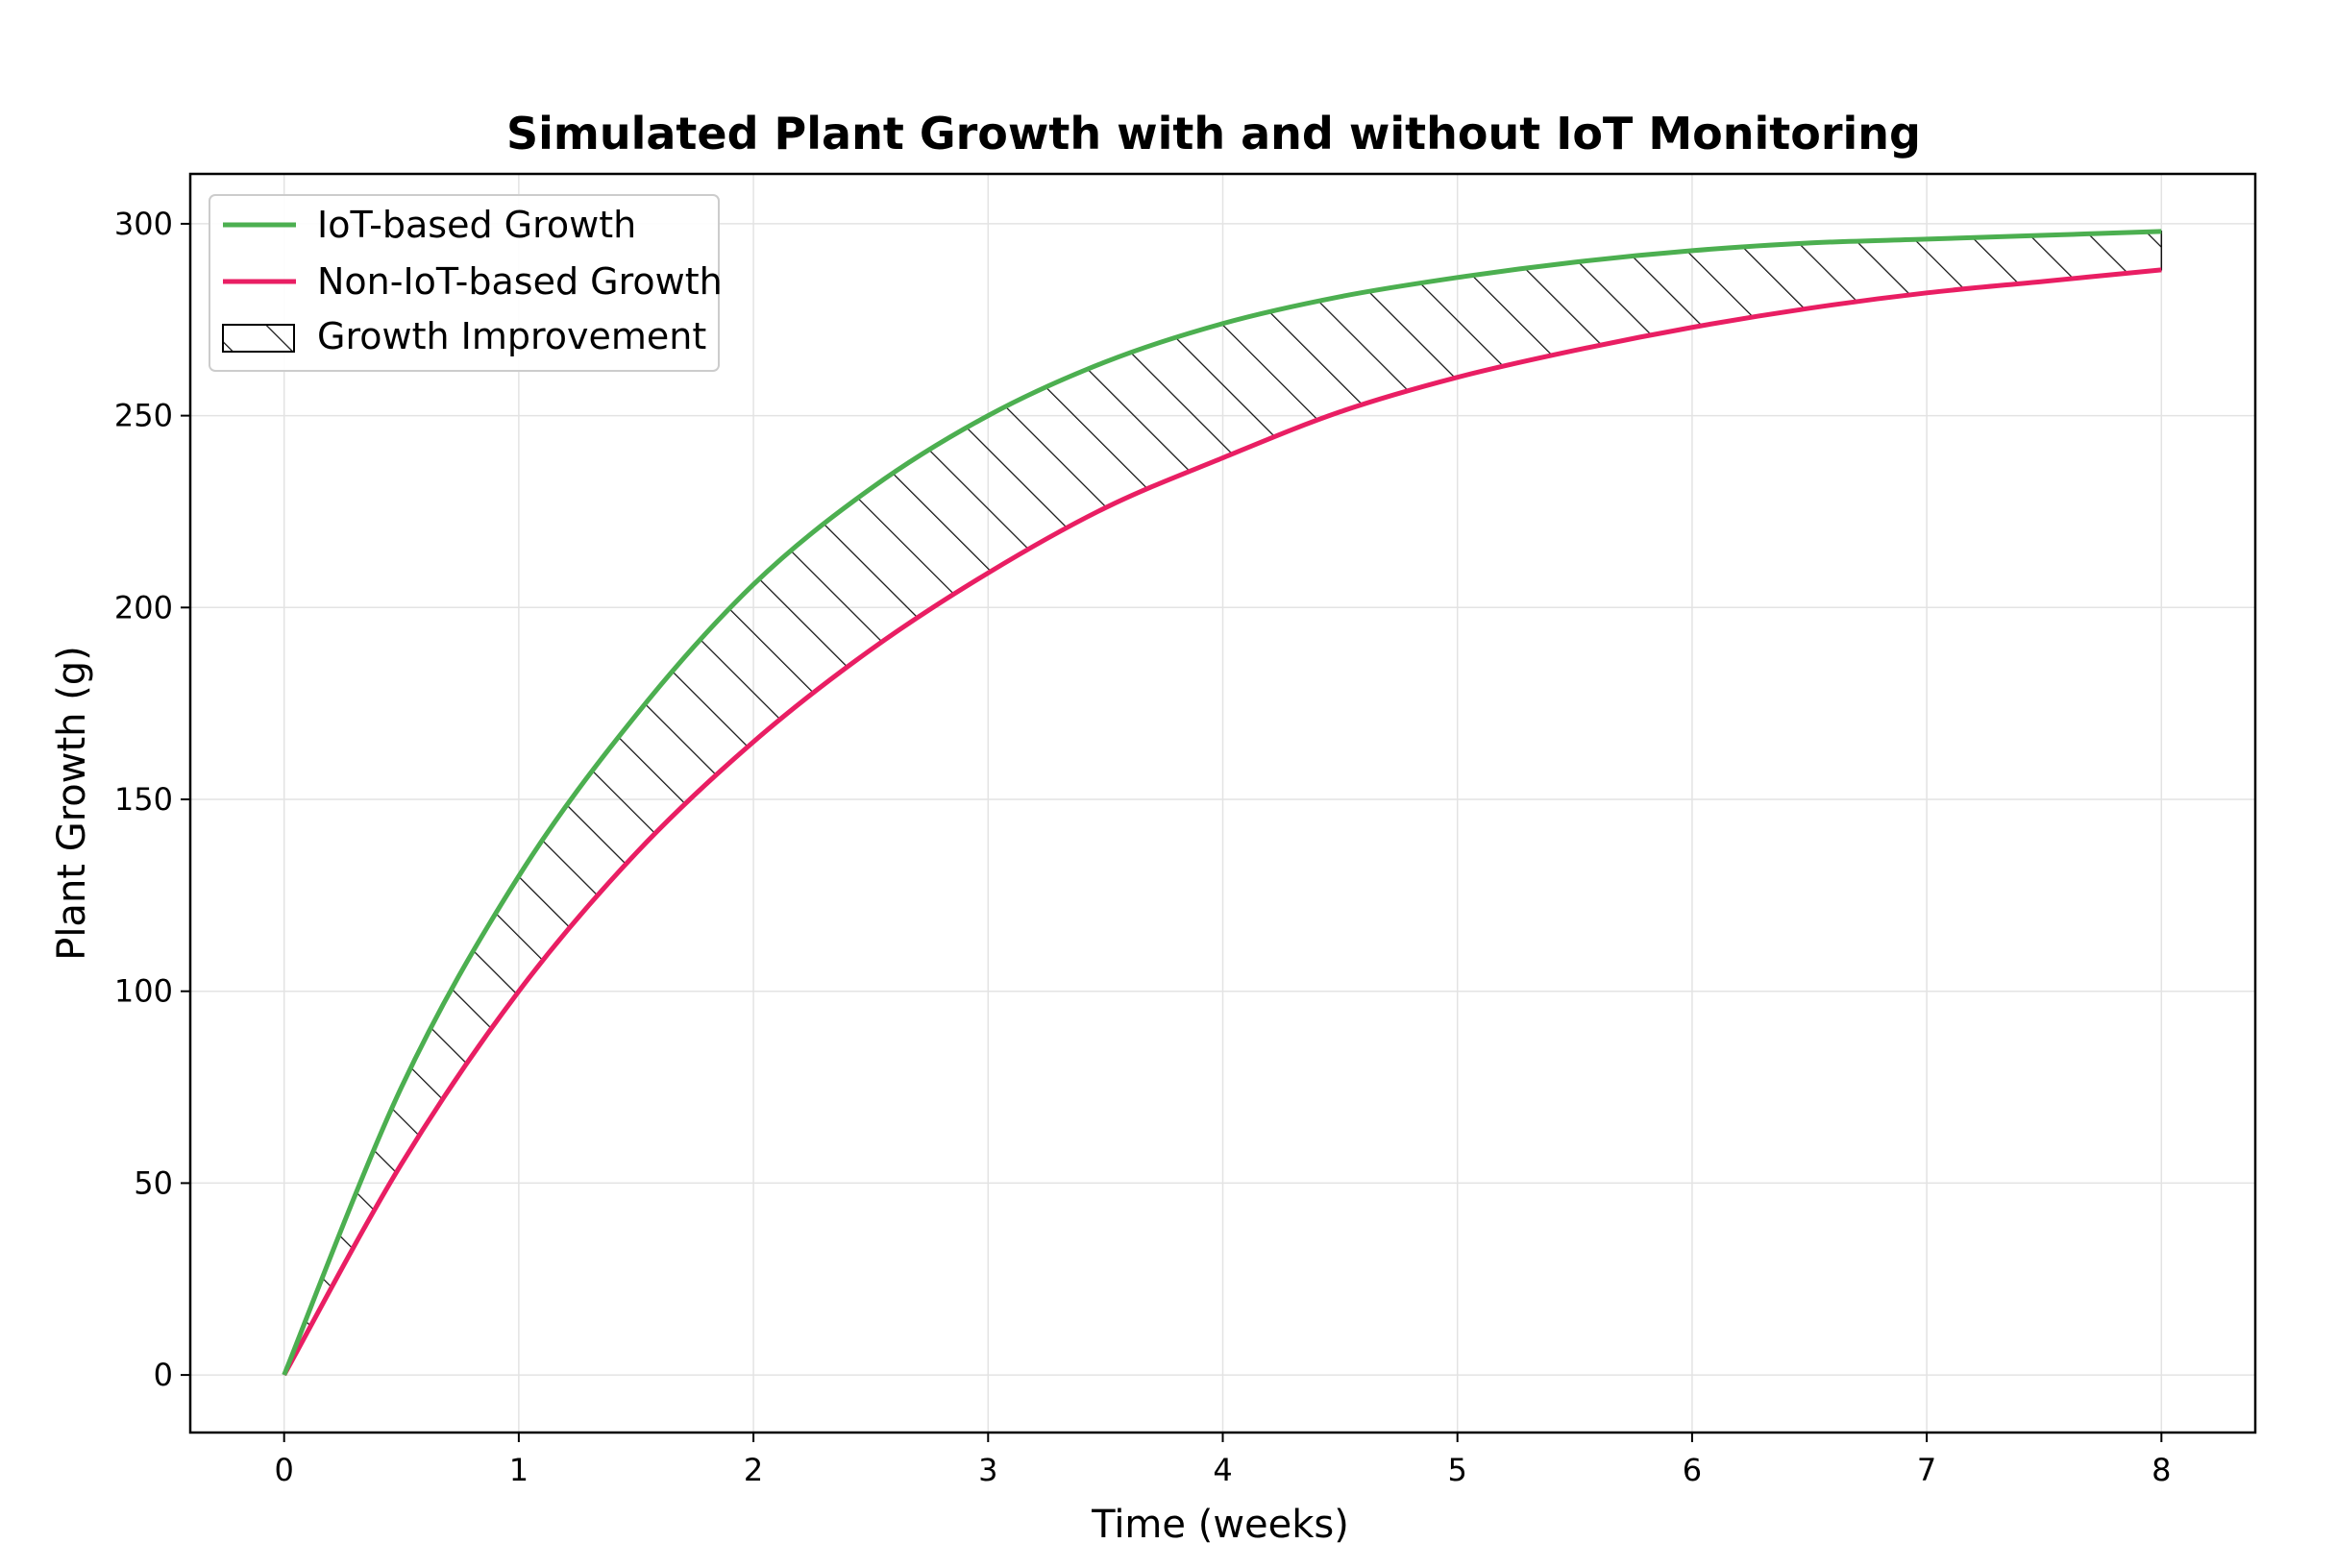 This screenshot has height=1568, width=2336. I want to click on legend-box, so click(464, 283).